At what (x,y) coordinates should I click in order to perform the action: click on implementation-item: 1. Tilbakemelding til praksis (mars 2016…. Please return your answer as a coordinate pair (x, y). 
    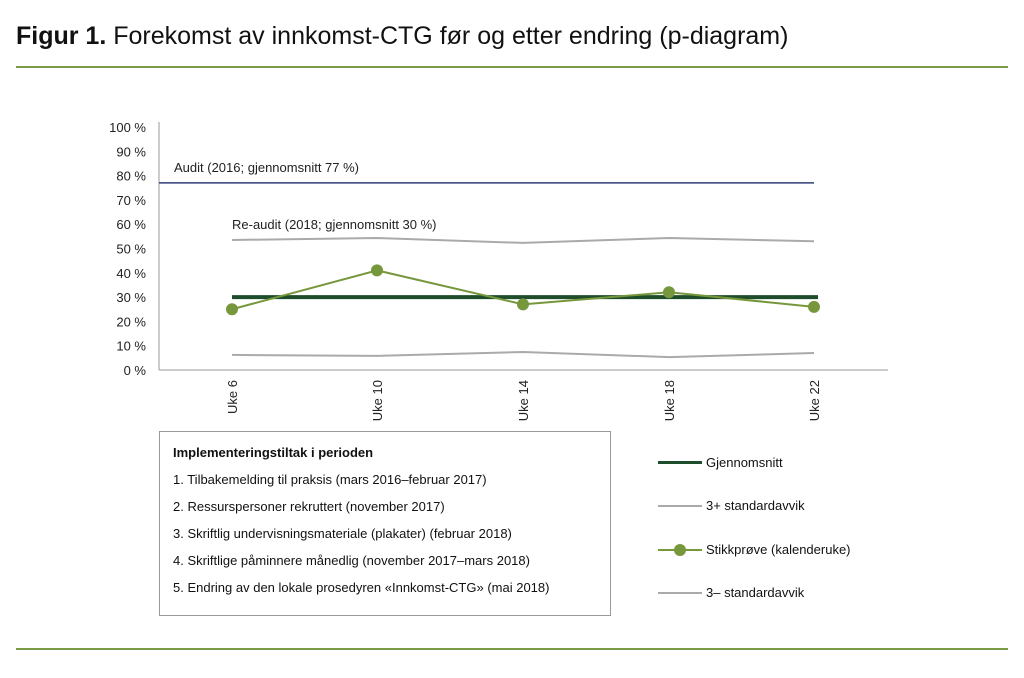
    Looking at the image, I should click on (330, 479).